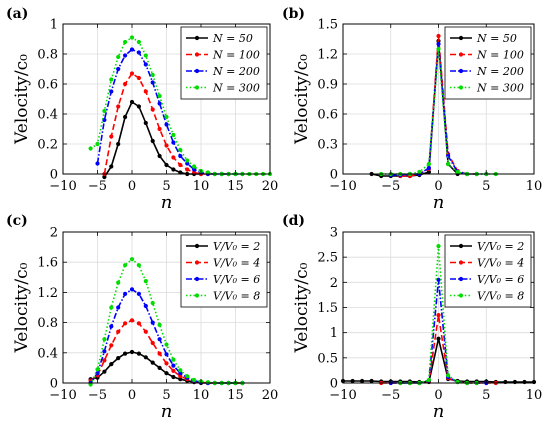 This screenshot has height=432, width=554. I want to click on x-tick-label: 5, so click(486, 186).